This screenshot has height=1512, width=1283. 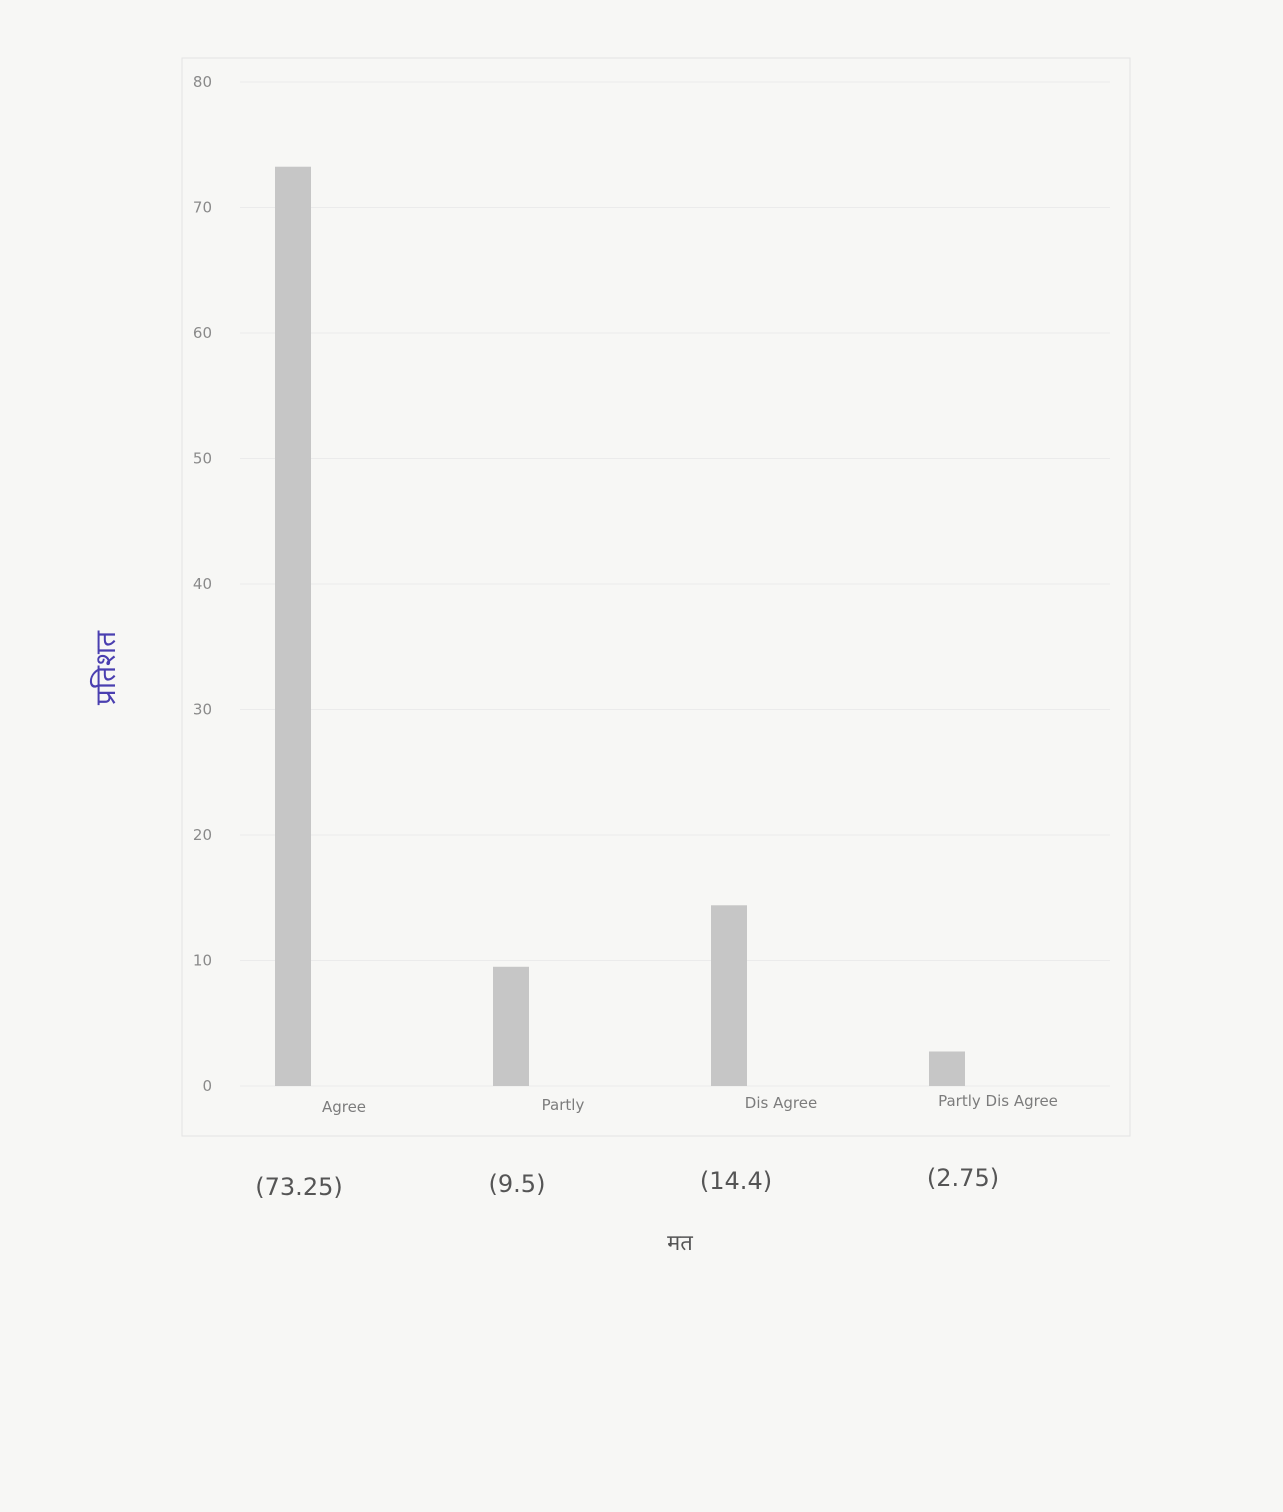 I want to click on y-tick-label: 60, so click(x=202, y=333).